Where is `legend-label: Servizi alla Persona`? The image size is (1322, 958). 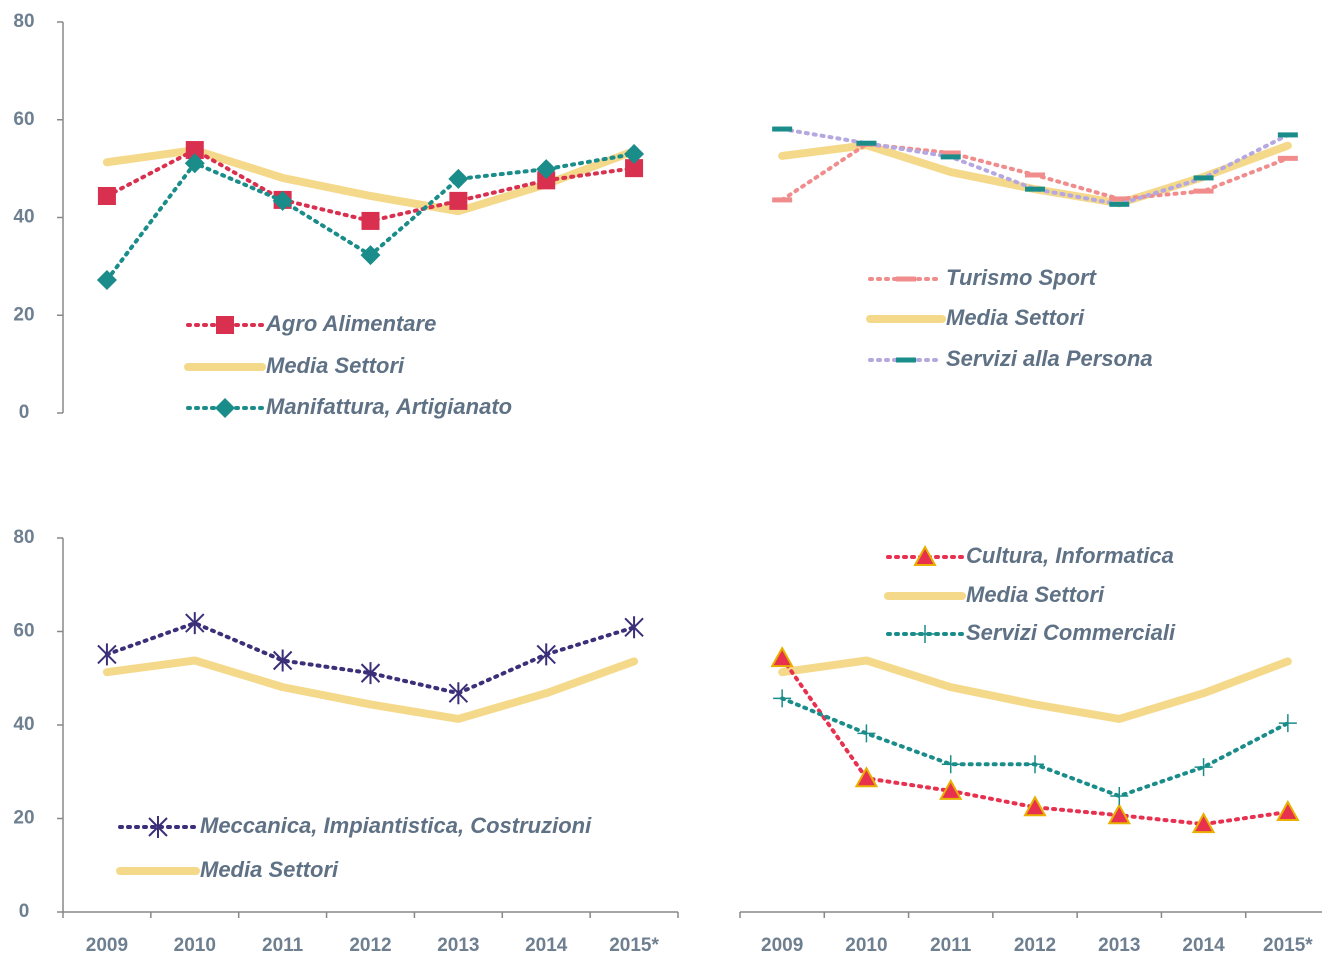
legend-label: Servizi alla Persona is located at coordinates (1049, 358).